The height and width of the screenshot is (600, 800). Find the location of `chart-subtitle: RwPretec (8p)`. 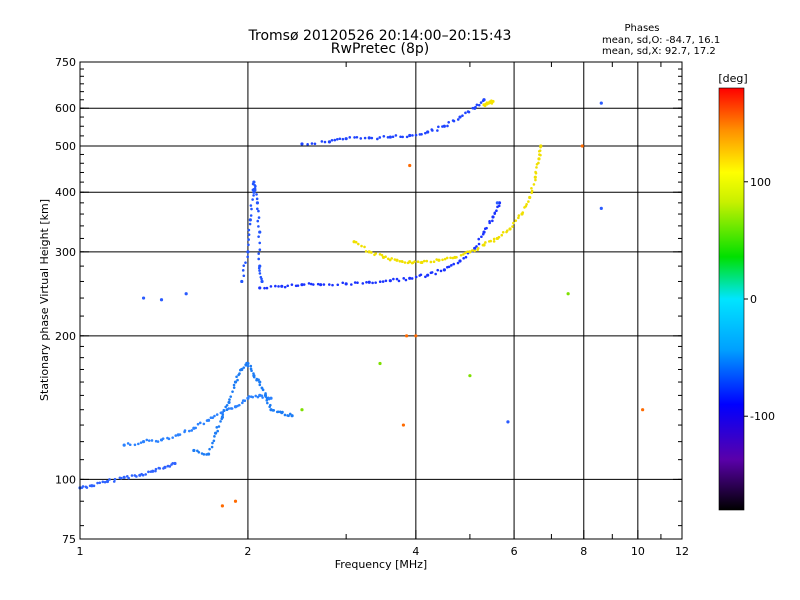

chart-subtitle: RwPretec (8p) is located at coordinates (380, 49).